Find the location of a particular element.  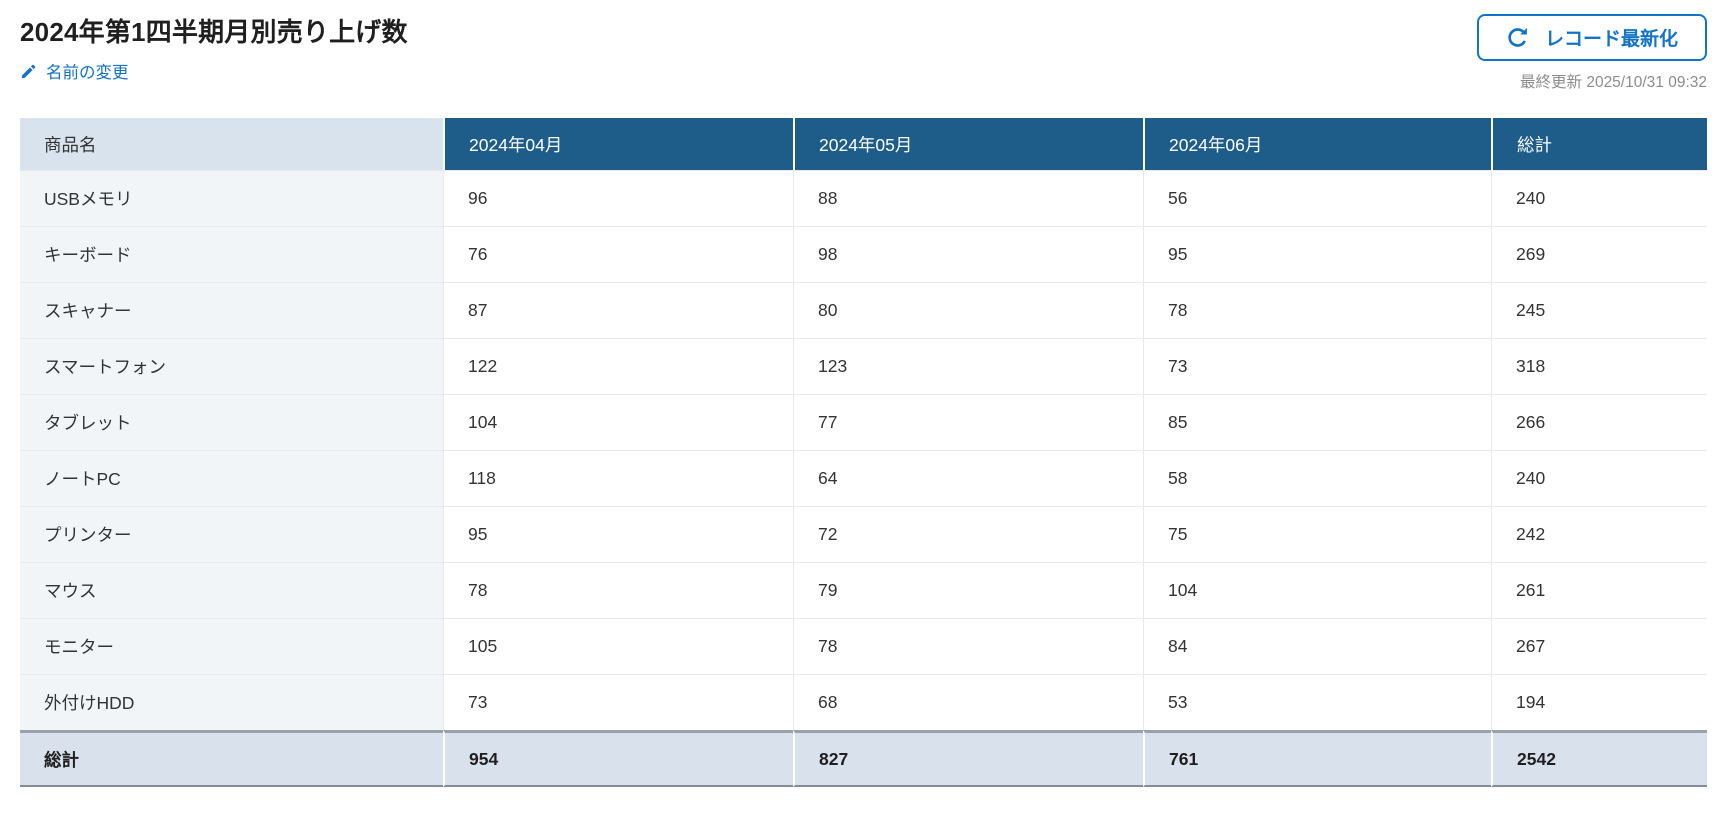

rename-link-label: 名前の変更 is located at coordinates (87, 73).